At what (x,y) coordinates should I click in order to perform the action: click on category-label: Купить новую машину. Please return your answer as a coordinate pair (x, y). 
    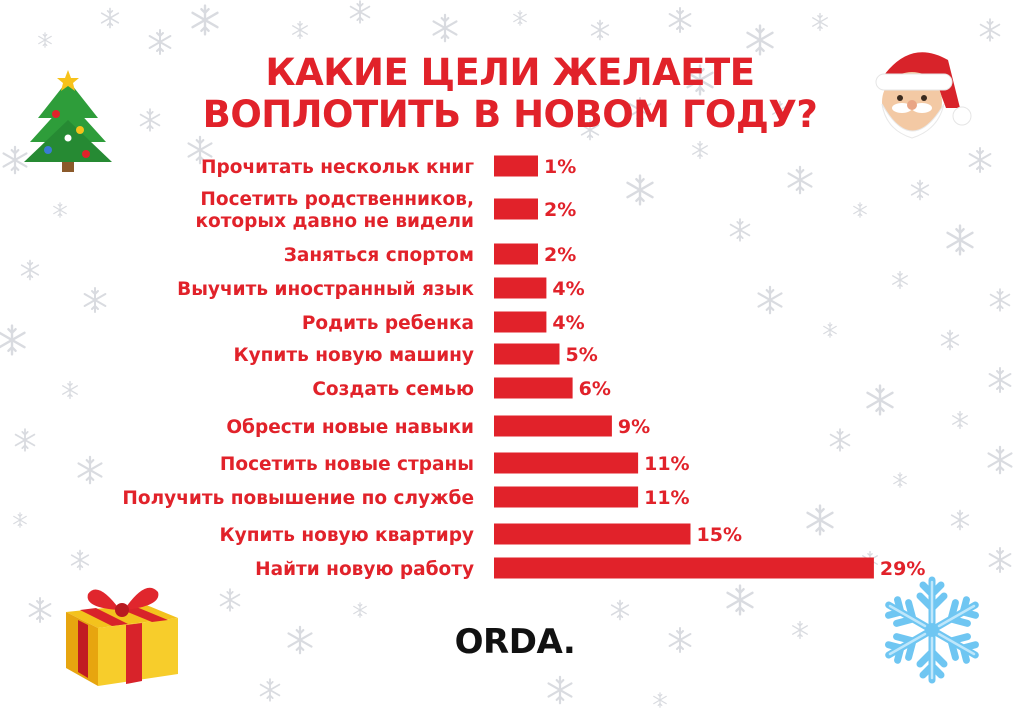
    Looking at the image, I should click on (353, 355).